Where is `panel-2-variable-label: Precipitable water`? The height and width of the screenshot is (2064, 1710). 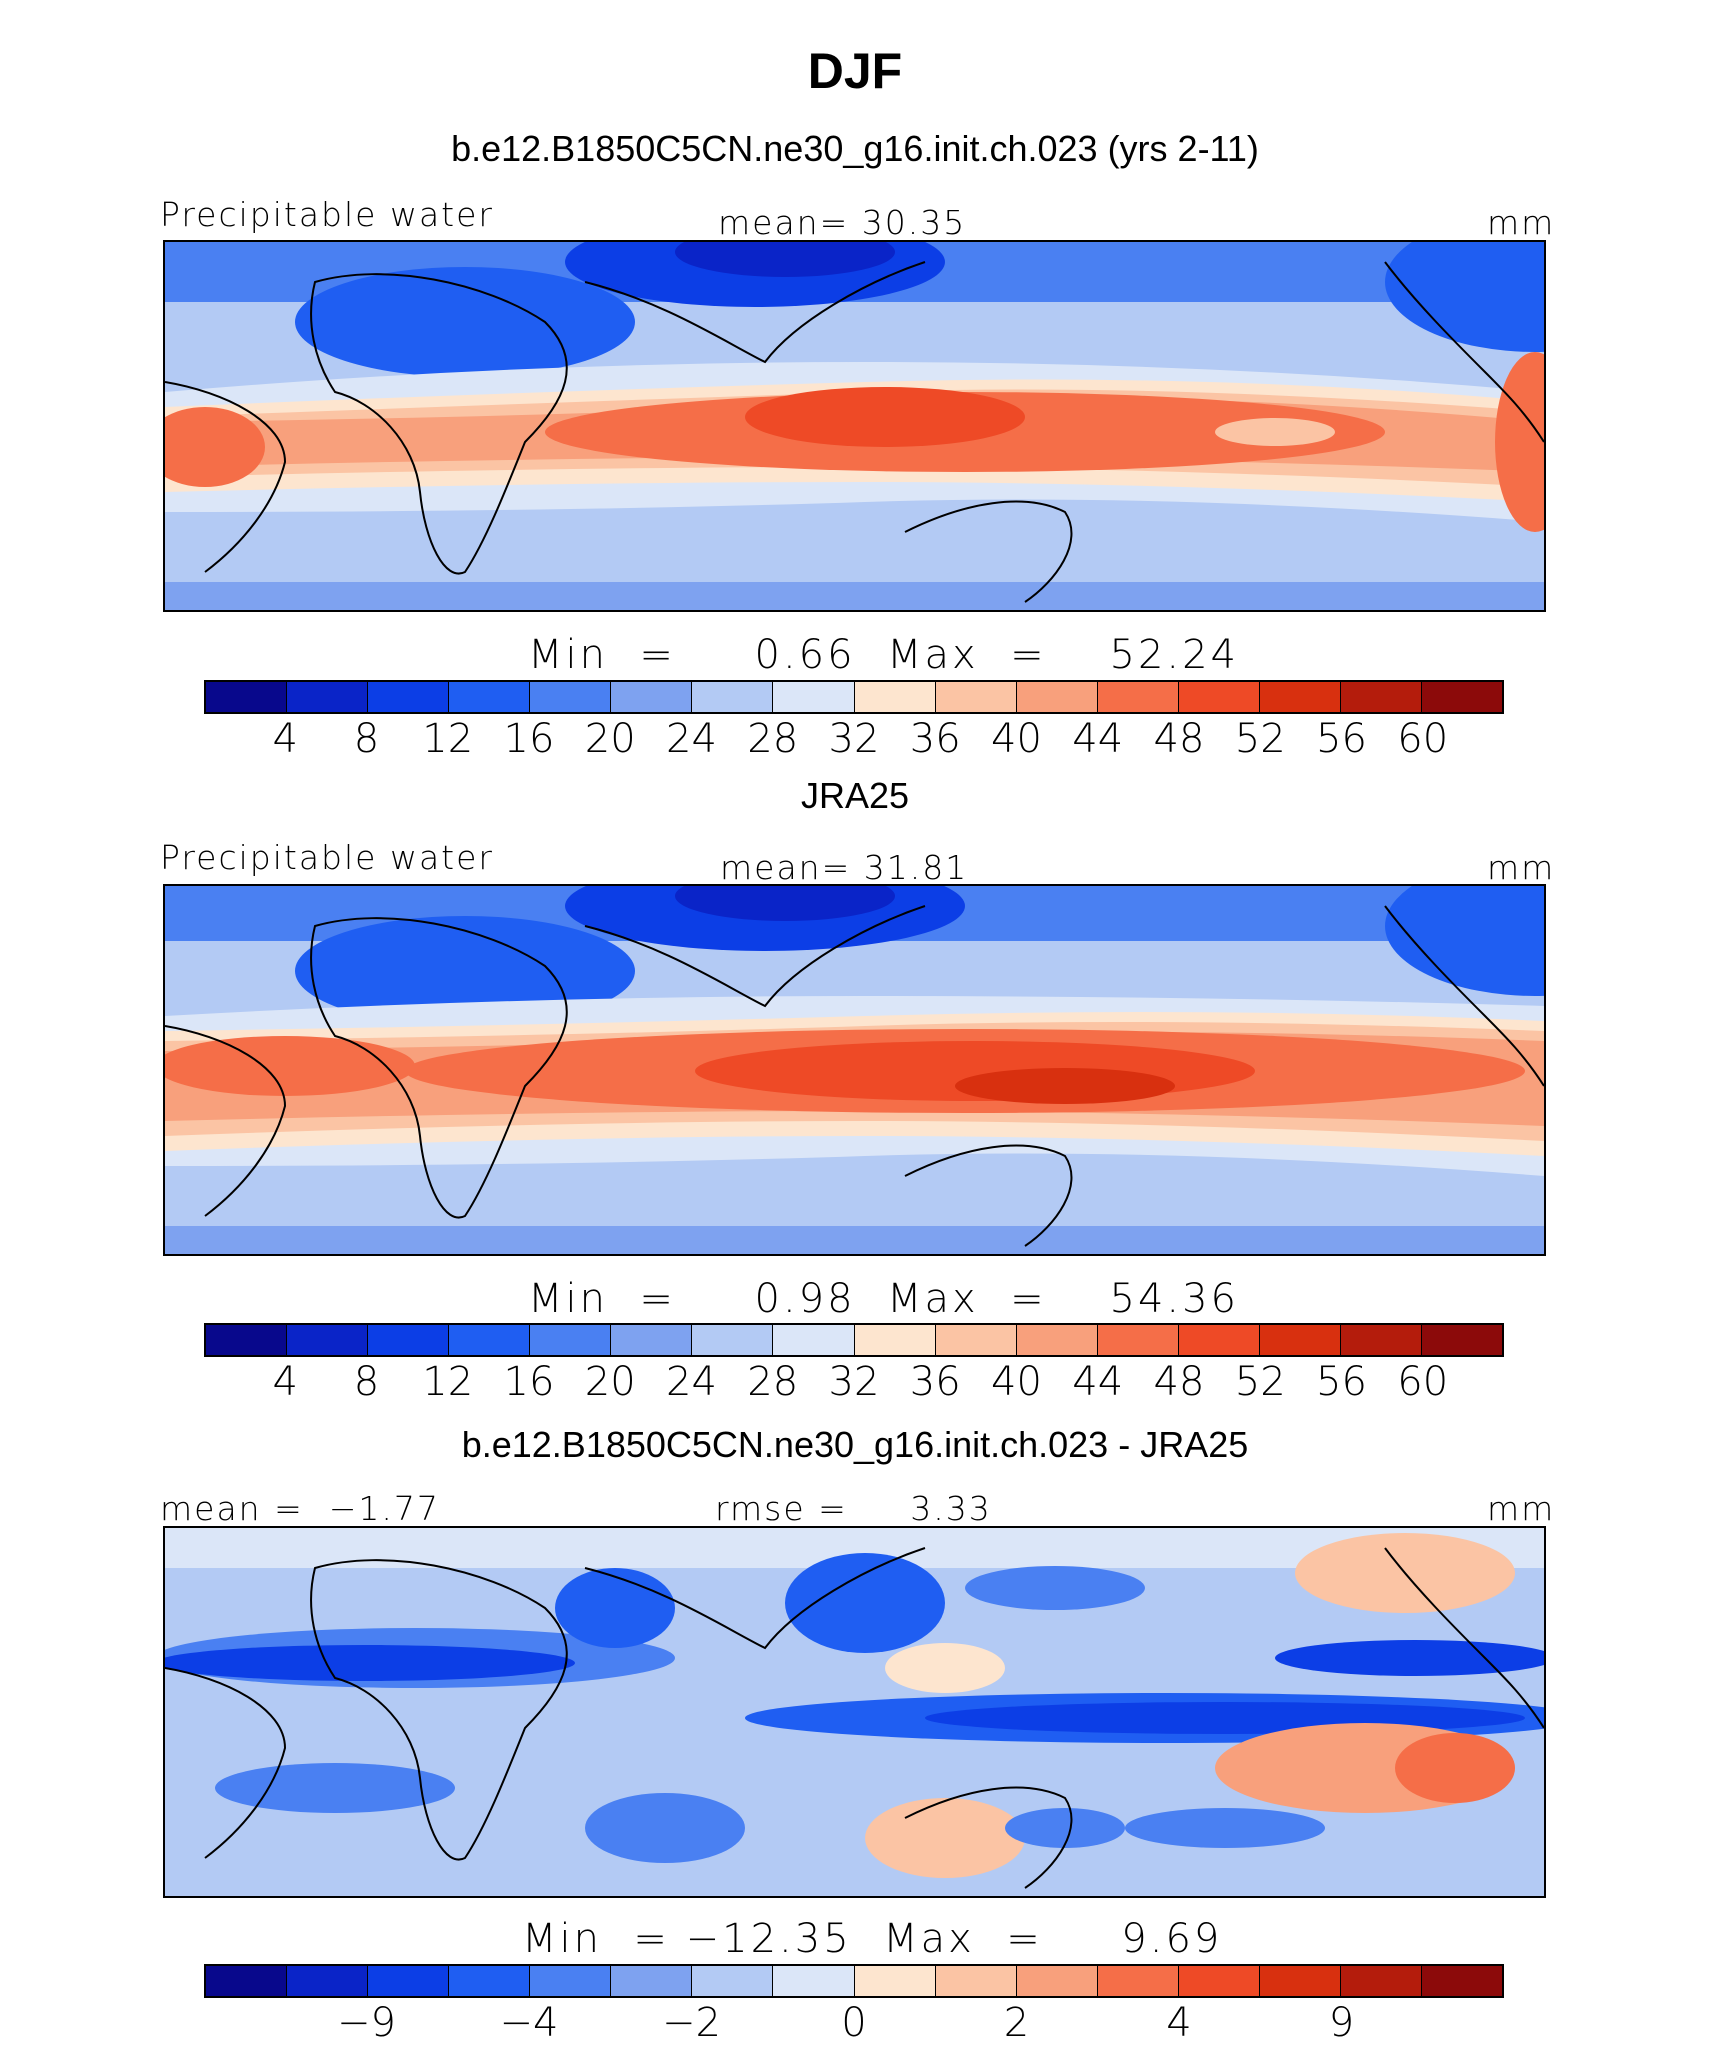
panel-2-variable-label: Precipitable water is located at coordinates (327, 857).